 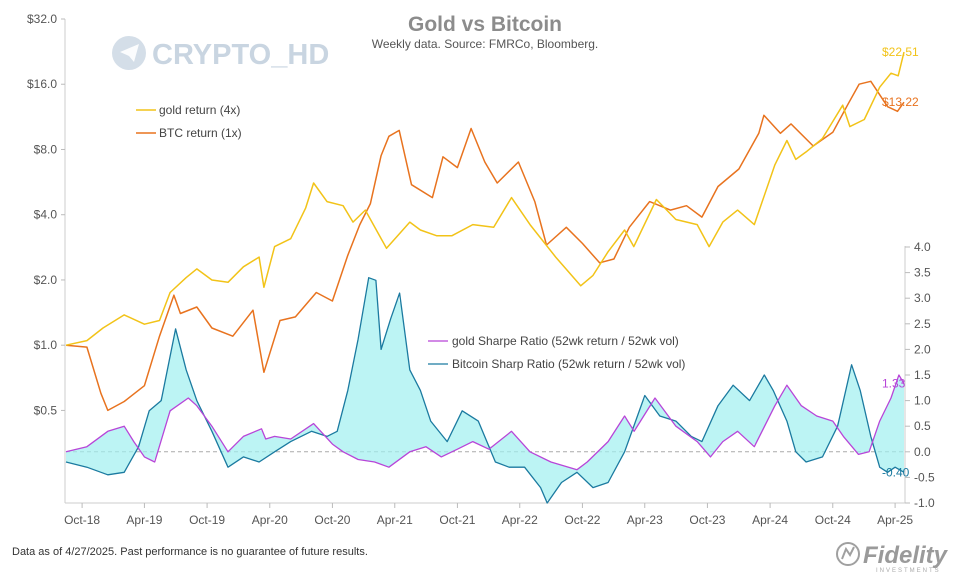 I want to click on left-axis-ticks: $0.5 $1.0 $2.0 $4.0 $8.0 $16.0 $32.0, so click(x=46, y=214).